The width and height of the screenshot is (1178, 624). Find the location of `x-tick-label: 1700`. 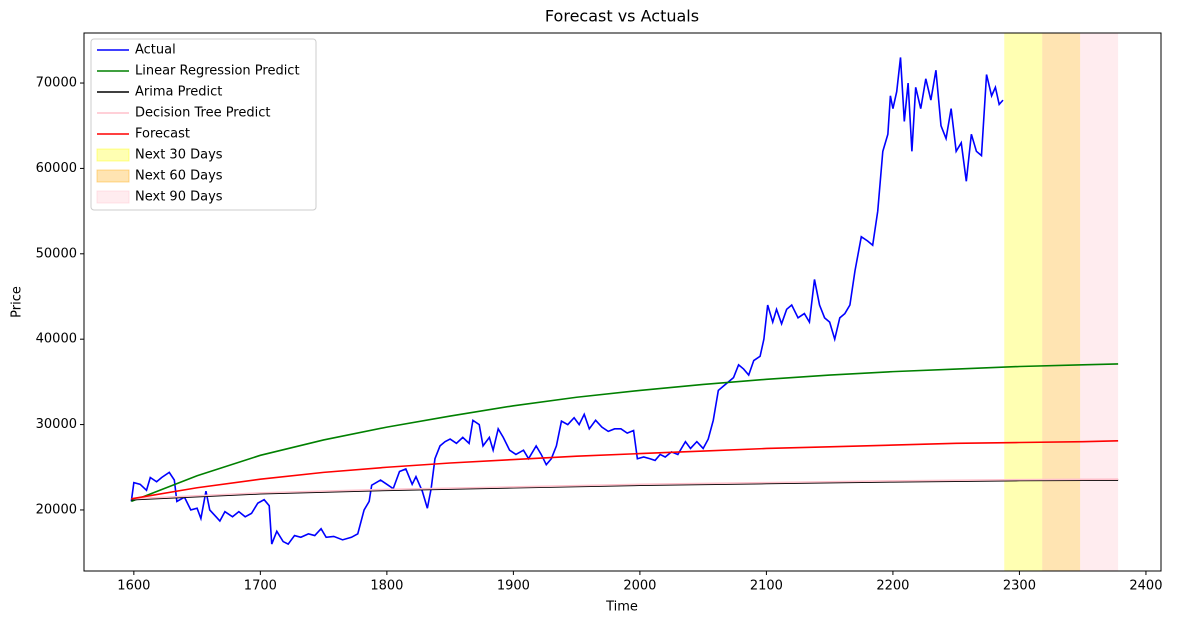

x-tick-label: 1700 is located at coordinates (260, 586).